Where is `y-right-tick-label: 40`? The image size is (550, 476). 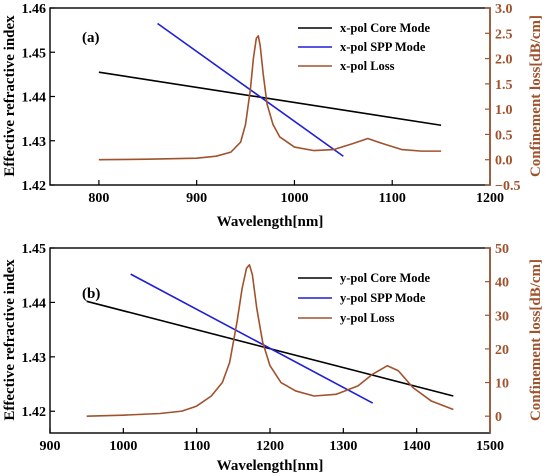
y-right-tick-label: 40 is located at coordinates (502, 283).